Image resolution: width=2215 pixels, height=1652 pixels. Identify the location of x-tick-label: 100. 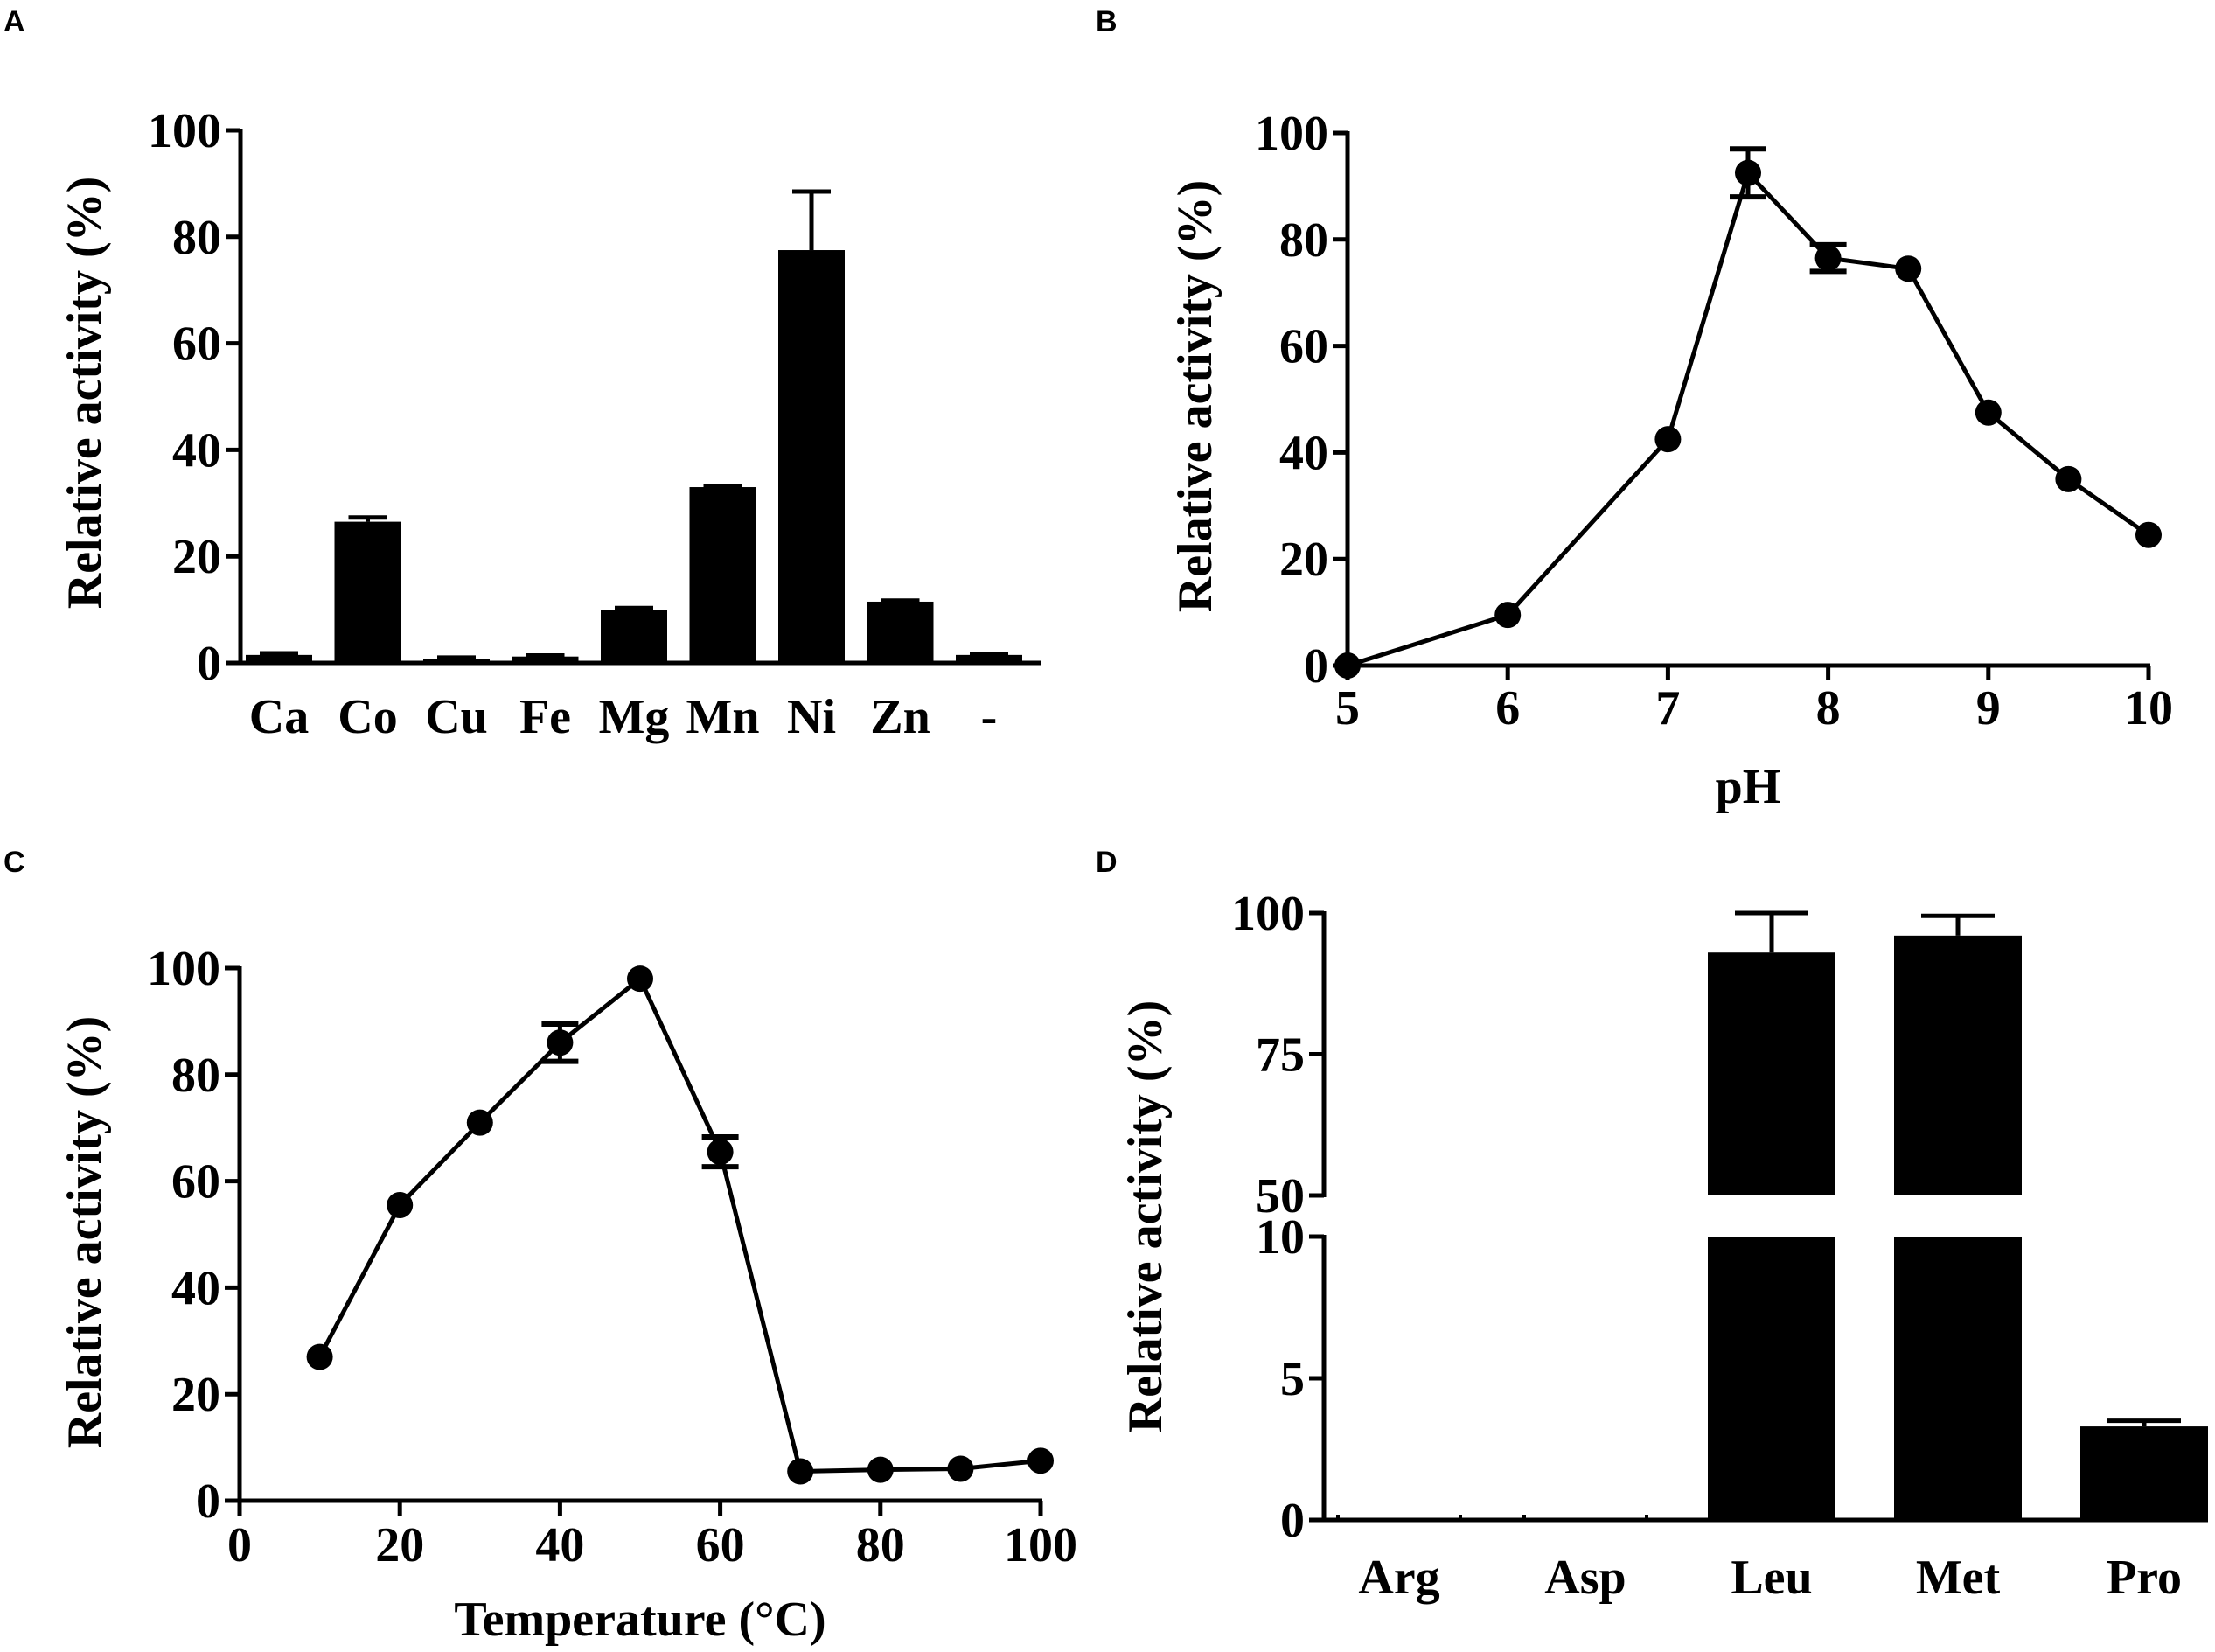
(1040, 1545).